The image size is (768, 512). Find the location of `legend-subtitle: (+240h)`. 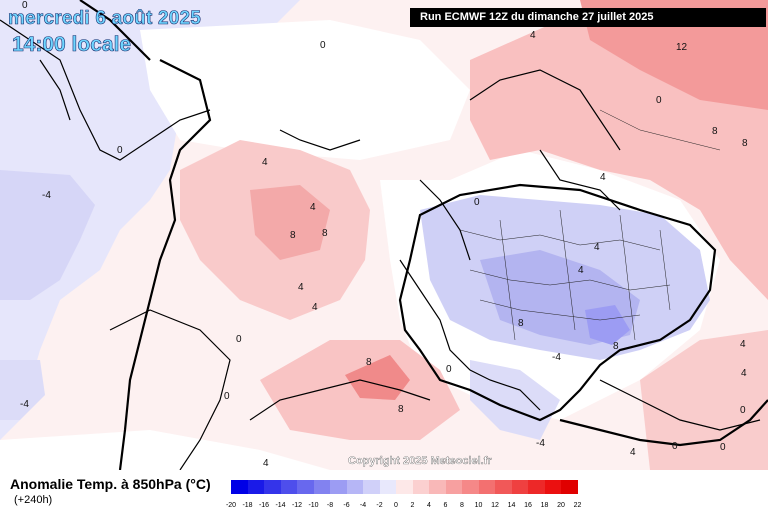

legend-subtitle: (+240h) is located at coordinates (33, 500).